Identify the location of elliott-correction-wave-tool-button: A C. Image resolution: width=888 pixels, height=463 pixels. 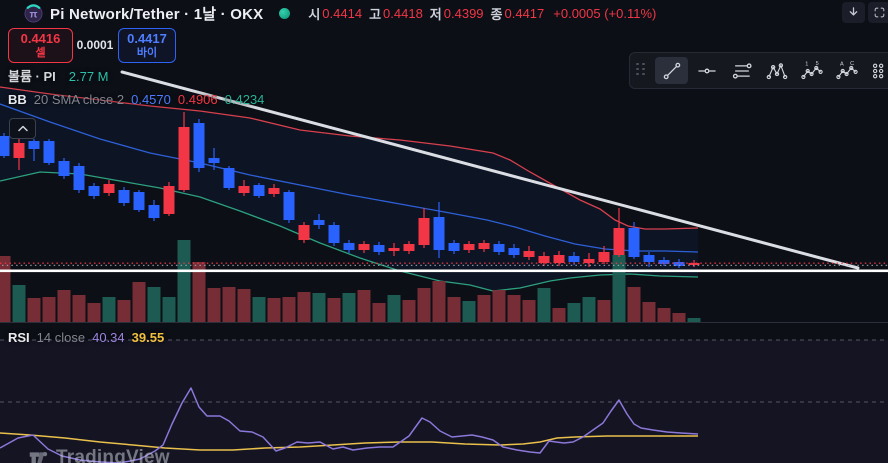
(846, 70).